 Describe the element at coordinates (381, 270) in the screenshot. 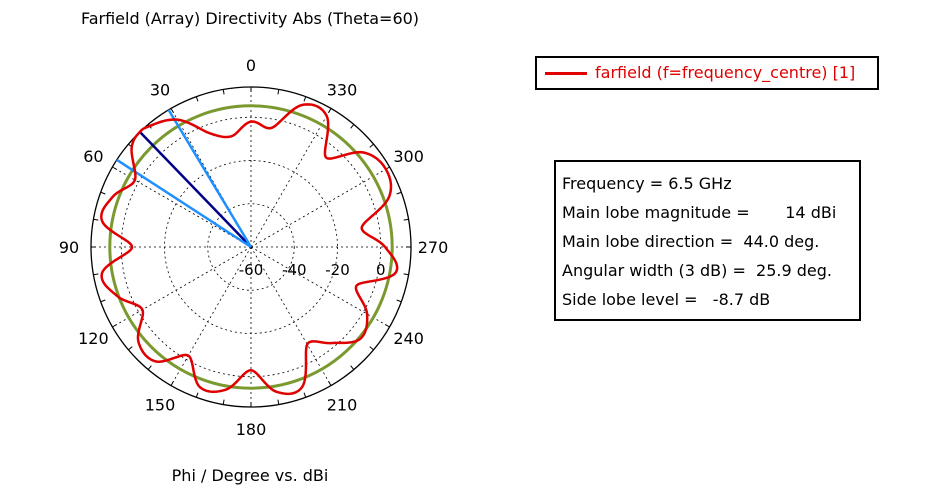

I see `radial-tick-label: 0` at that location.